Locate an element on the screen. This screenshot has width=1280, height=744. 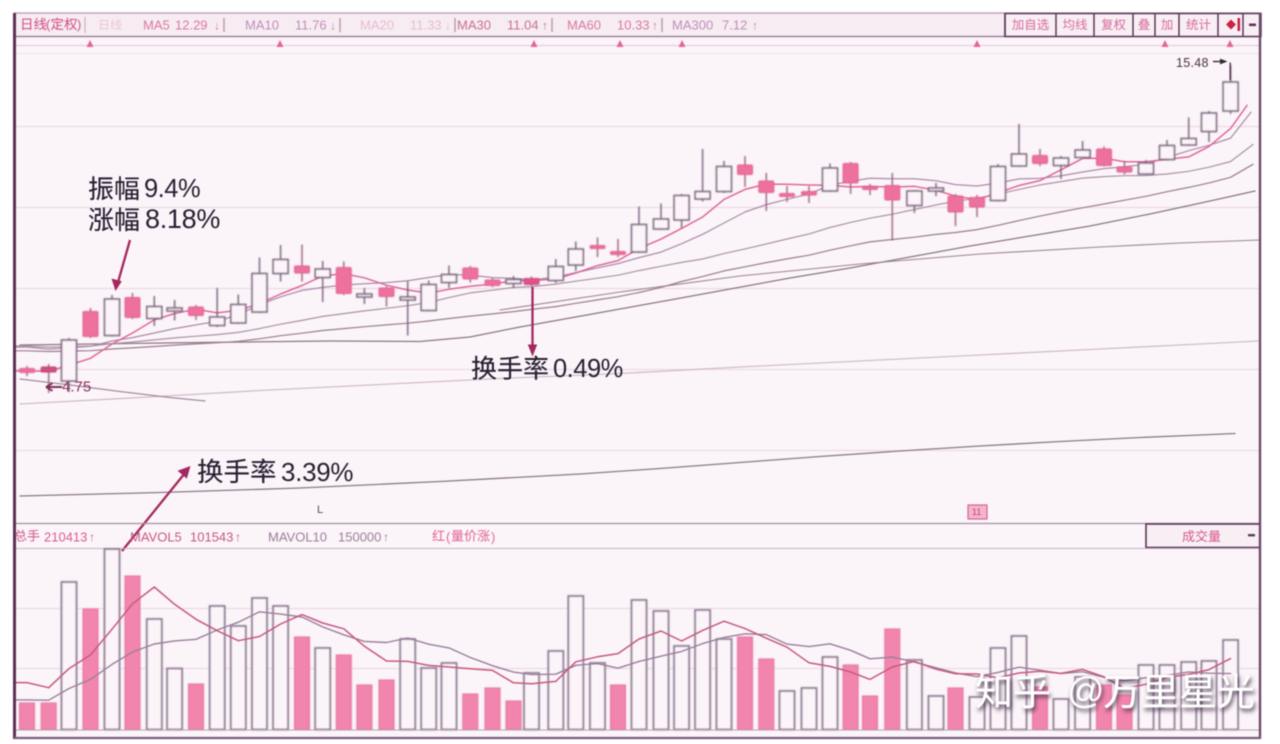
svg-text: MA300 is located at coordinates (692, 25).